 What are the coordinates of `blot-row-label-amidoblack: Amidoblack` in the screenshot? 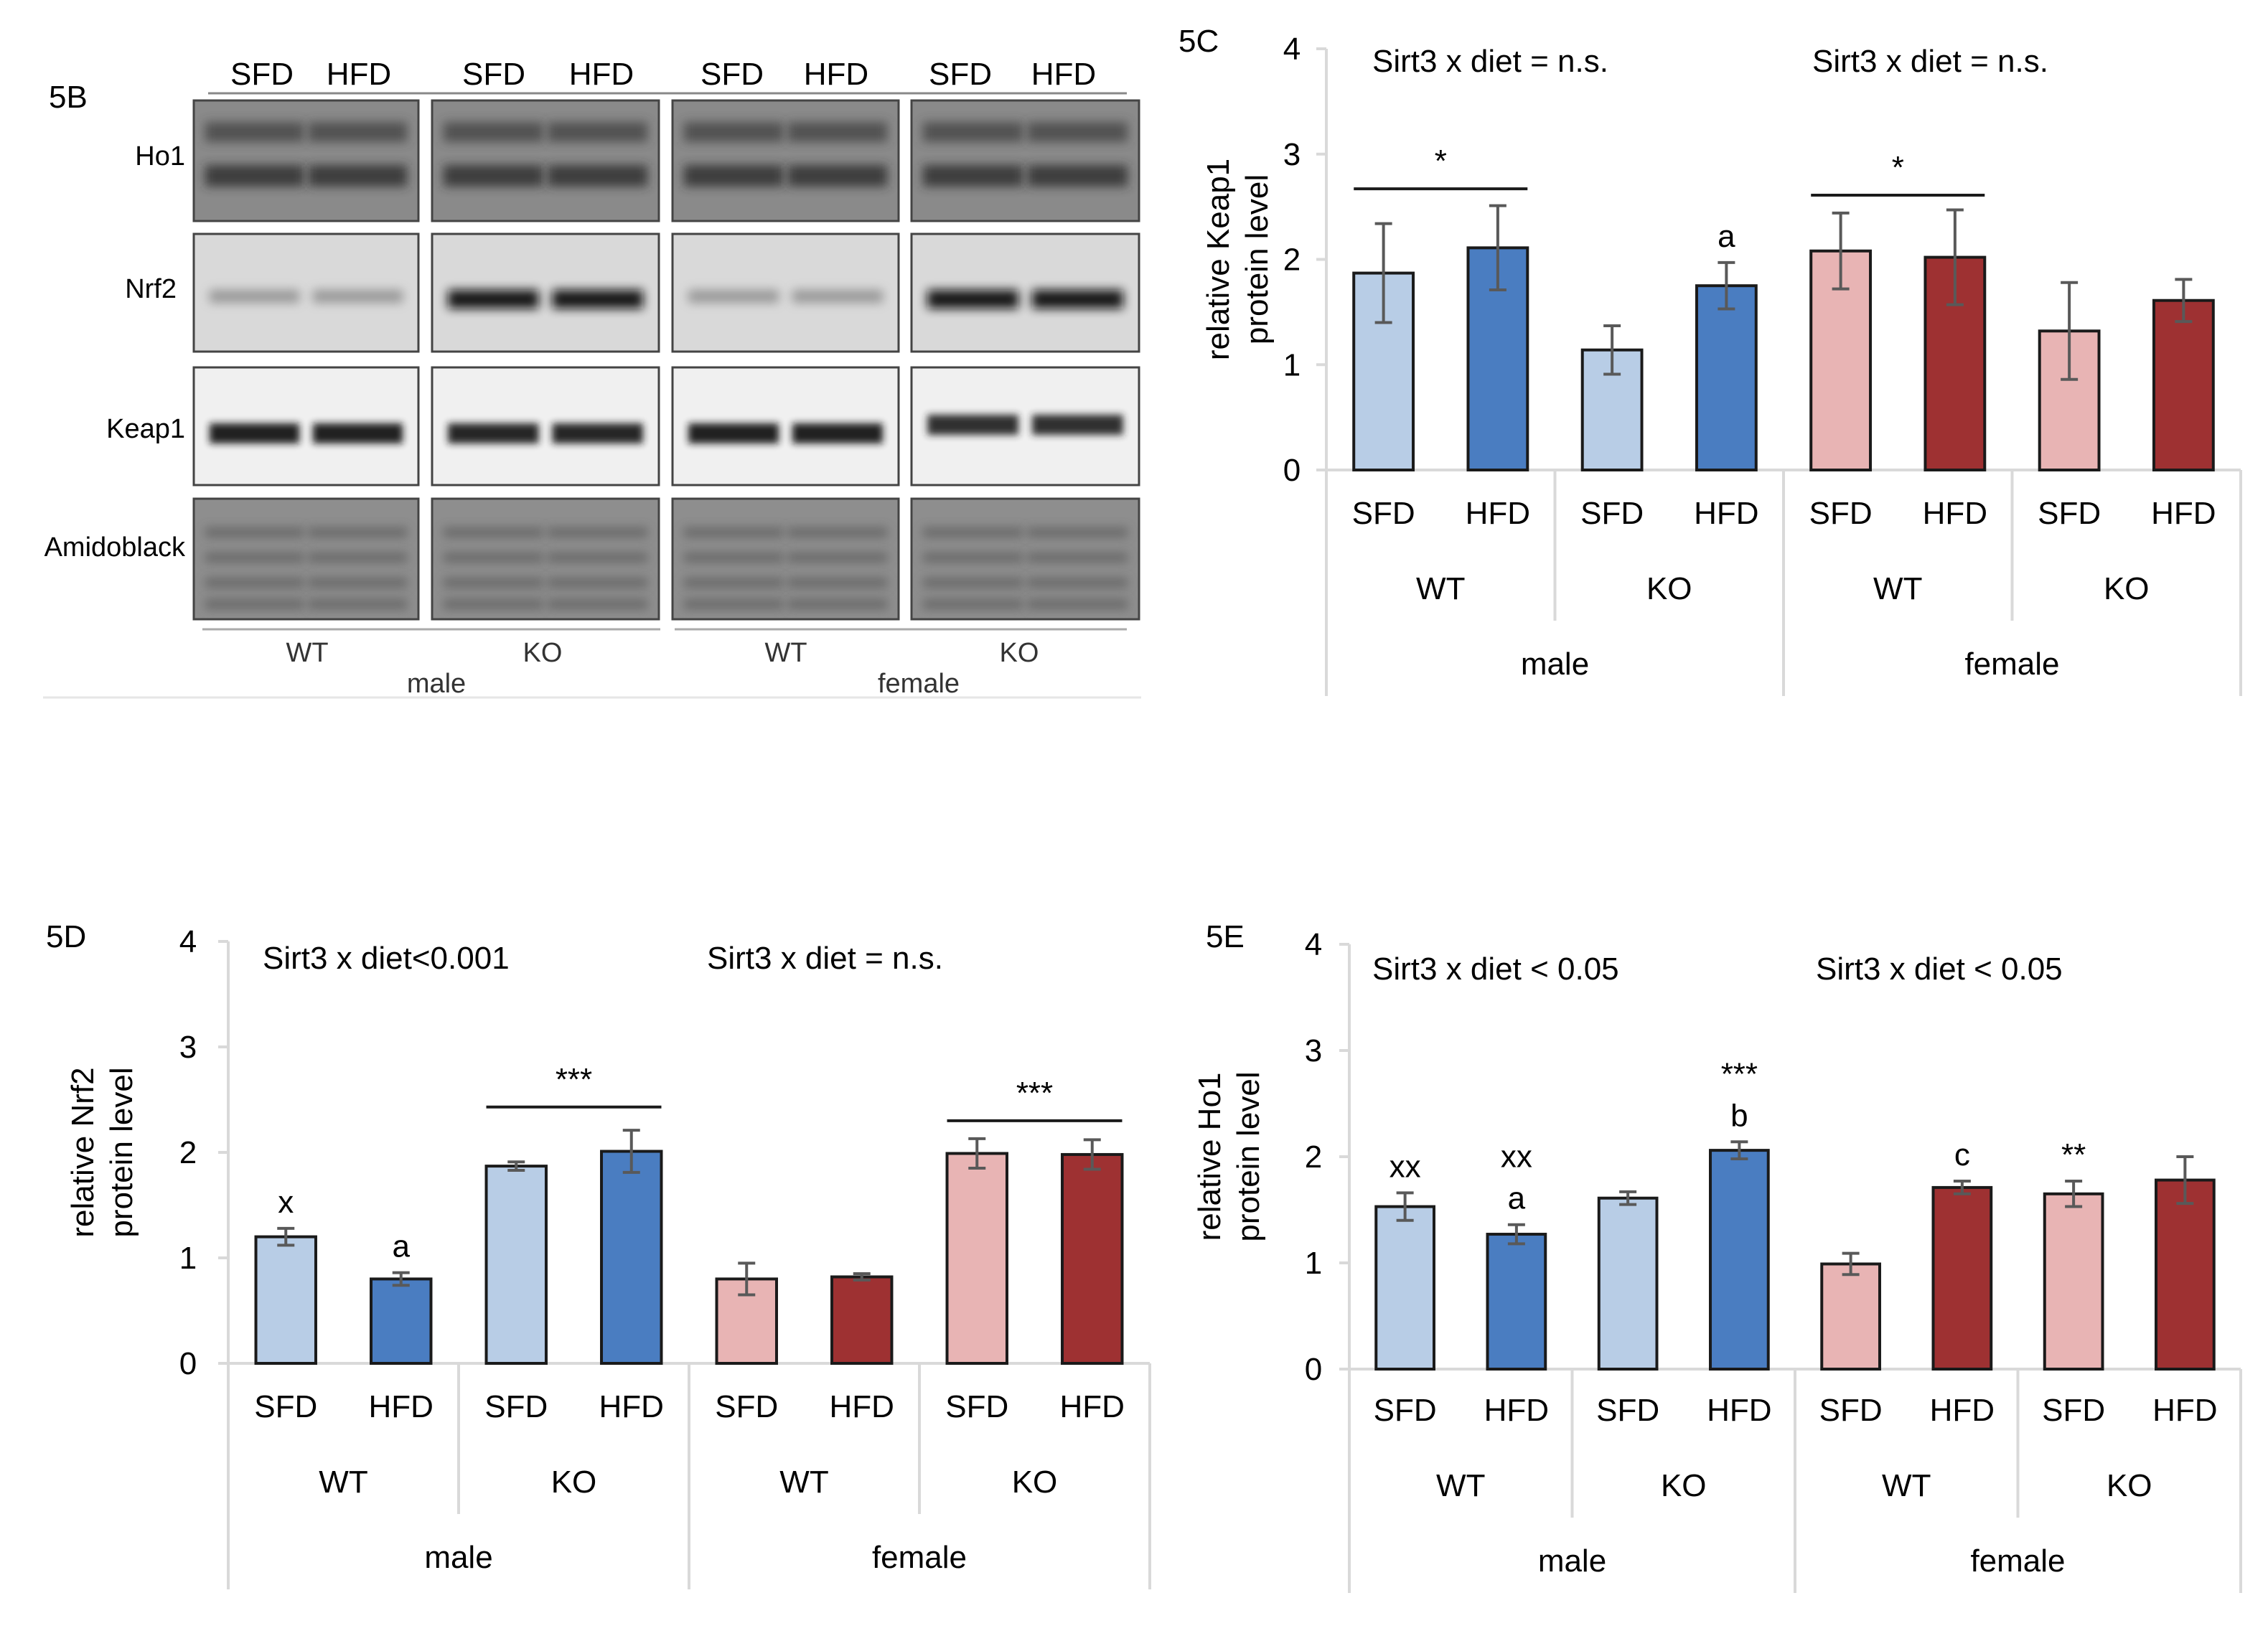 It's located at (115, 547).